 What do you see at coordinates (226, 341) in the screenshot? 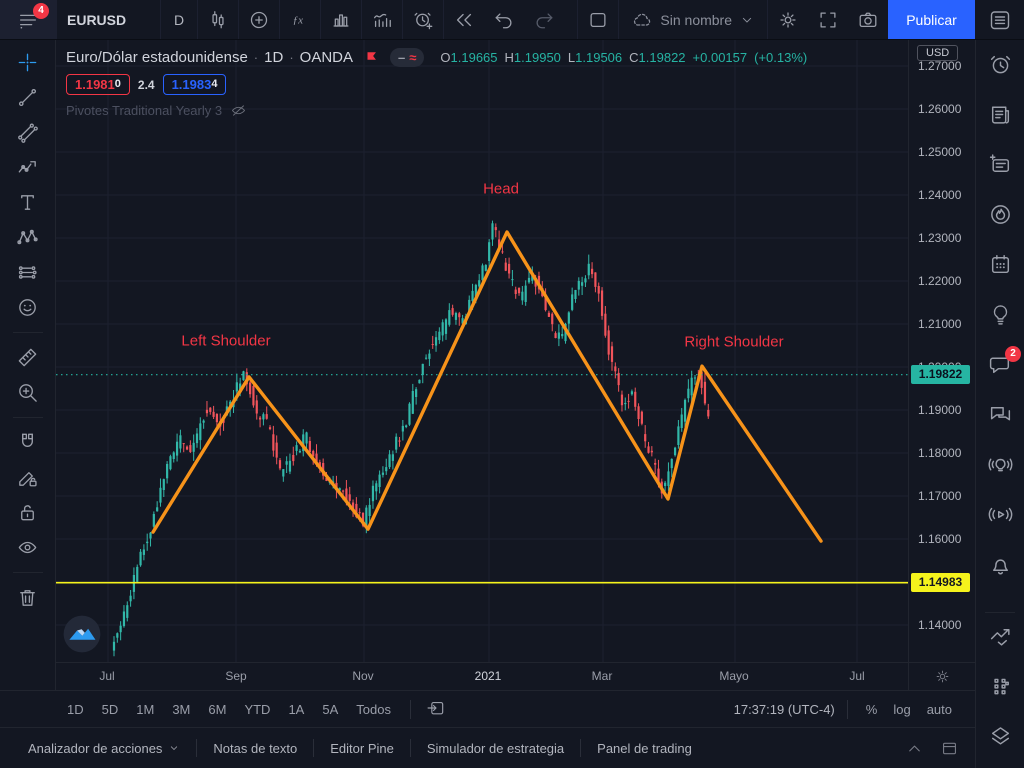
I see `pattern-label: Left Shoulder` at bounding box center [226, 341].